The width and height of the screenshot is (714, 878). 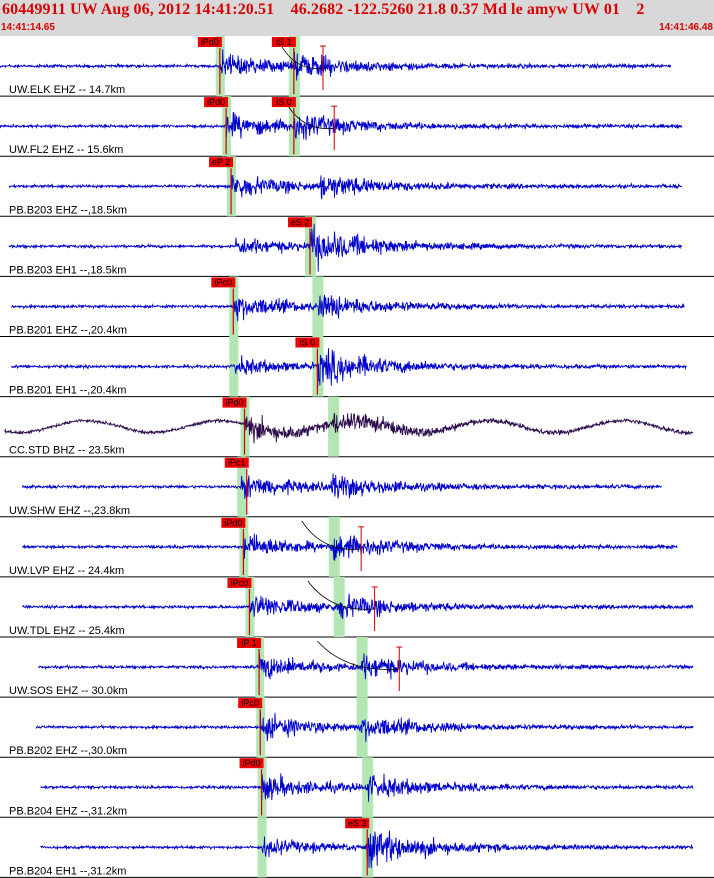 I want to click on trace-panel: eP 2 PB.B203 EHZ --,18.5km, so click(x=357, y=186).